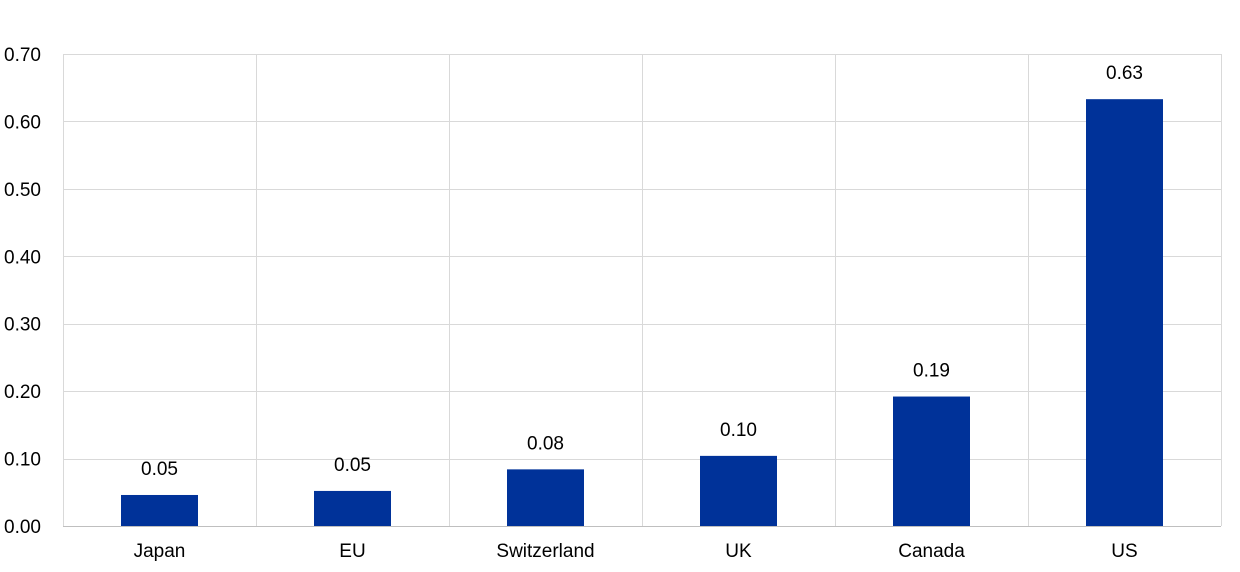 This screenshot has width=1240, height=572. What do you see at coordinates (545, 497) in the screenshot?
I see `bar-switzerland` at bounding box center [545, 497].